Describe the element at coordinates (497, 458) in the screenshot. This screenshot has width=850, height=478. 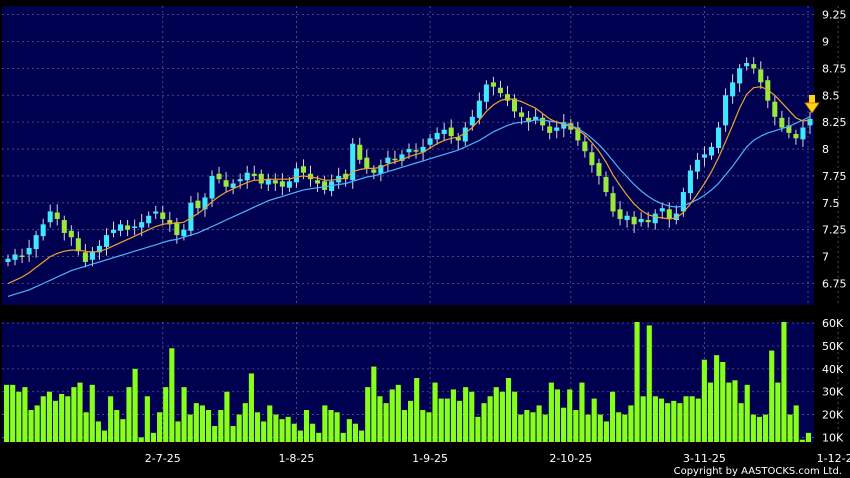
I see `date-x-axis: 2-7-25 1-8-25 1-9-25 2-10-25 3-11-25 1-12-25` at that location.